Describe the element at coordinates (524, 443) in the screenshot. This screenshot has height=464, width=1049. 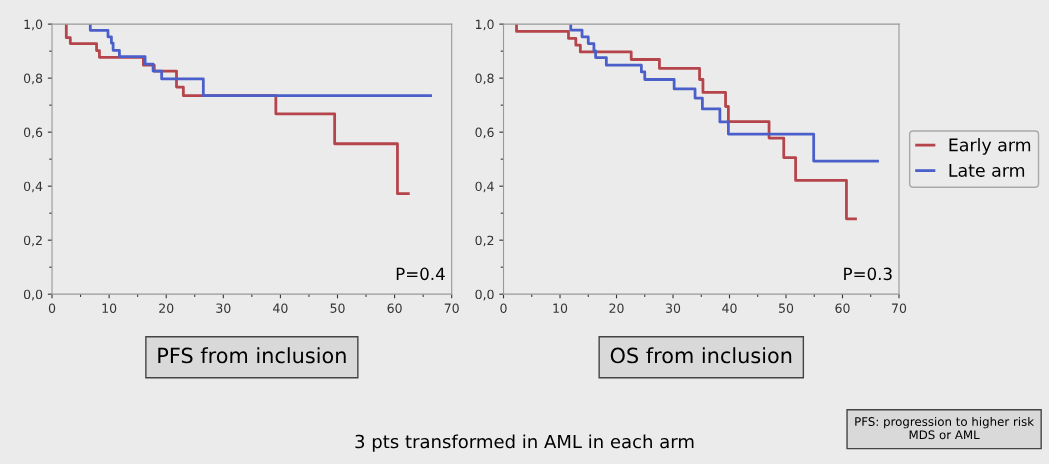
I see `text: 3 pts transformed in AML in each arm` at that location.